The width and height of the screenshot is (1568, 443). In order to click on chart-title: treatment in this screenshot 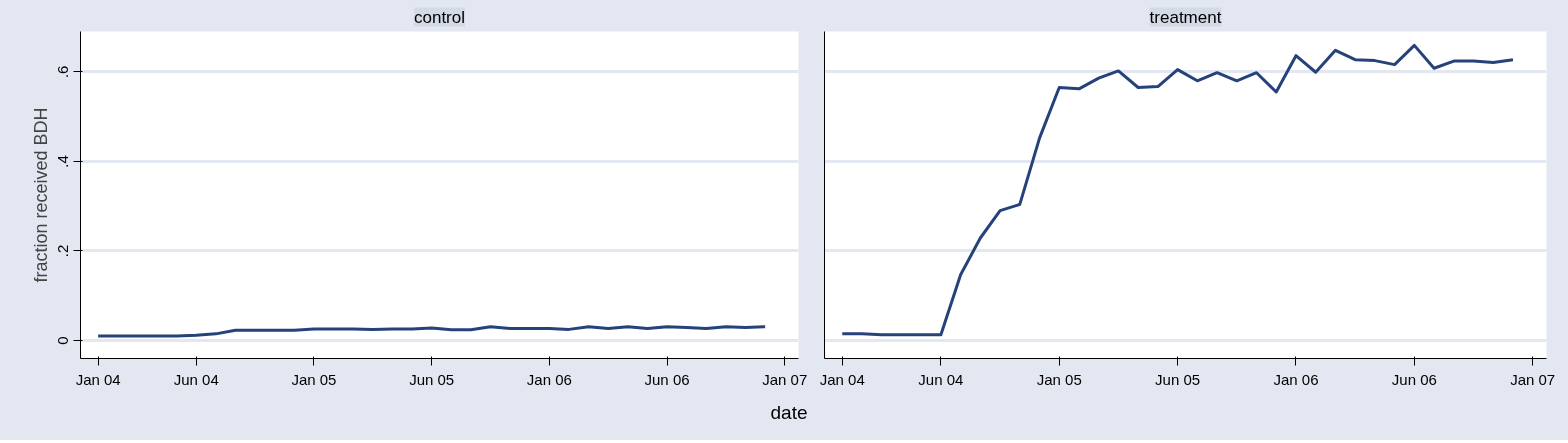, I will do `click(1185, 17)`.